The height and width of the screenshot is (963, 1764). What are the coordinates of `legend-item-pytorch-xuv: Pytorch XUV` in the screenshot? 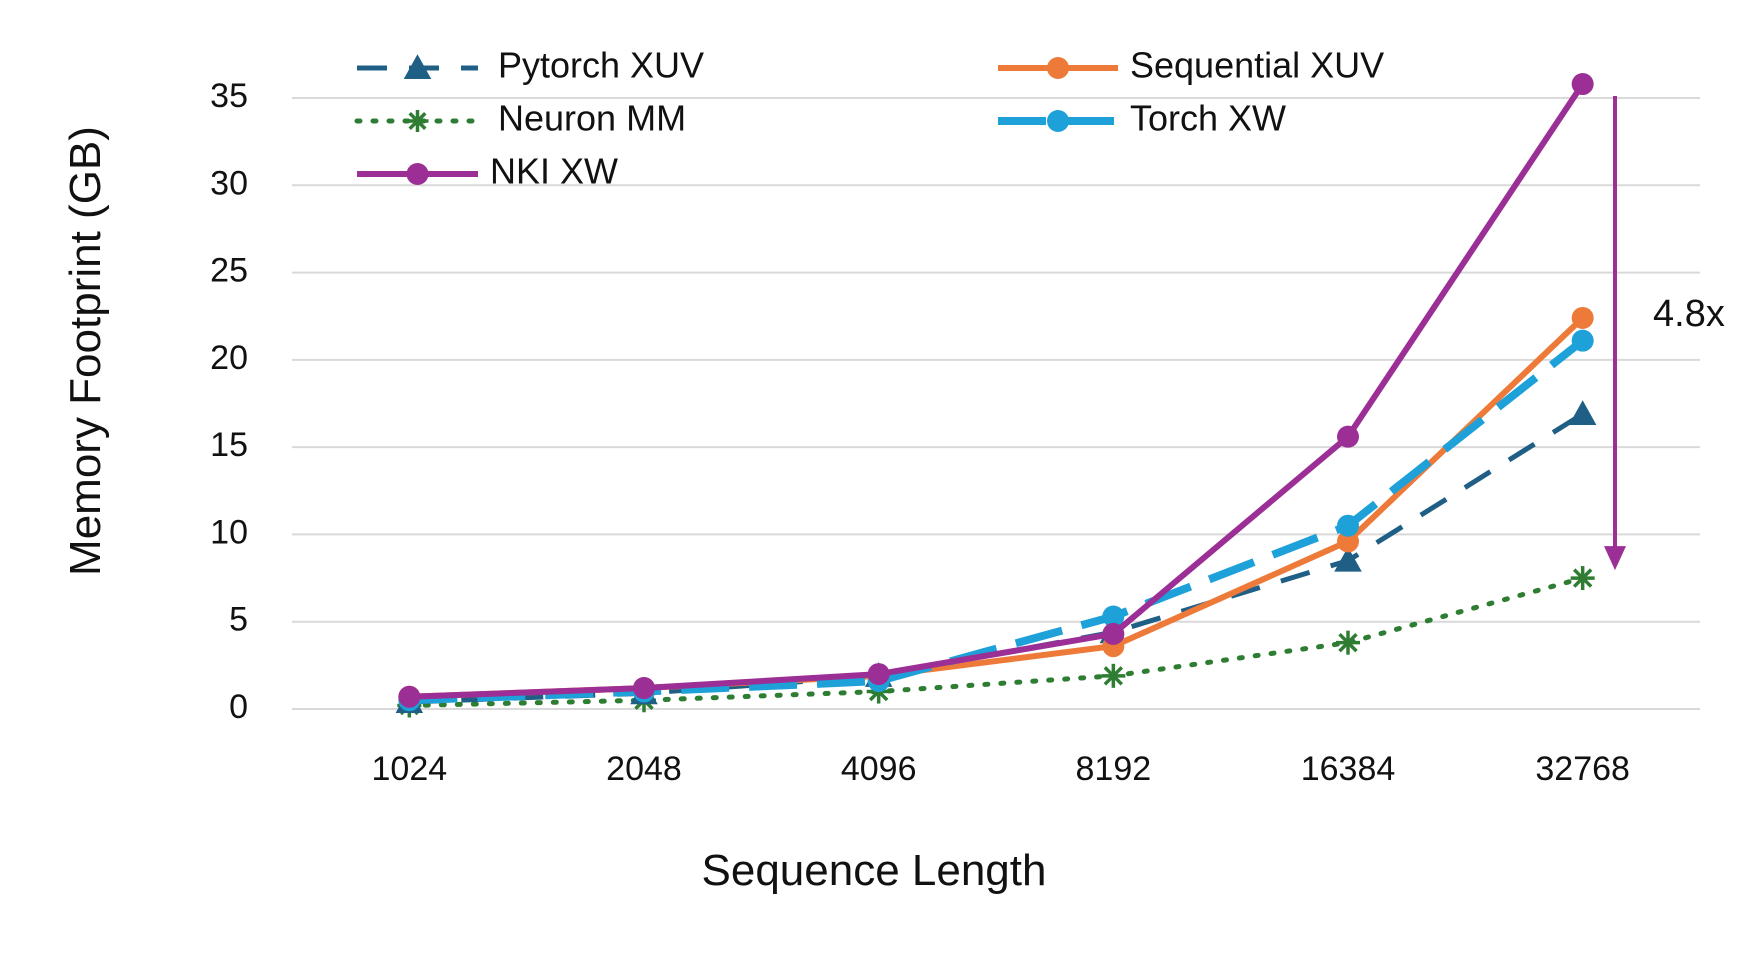 It's located at (530, 65).